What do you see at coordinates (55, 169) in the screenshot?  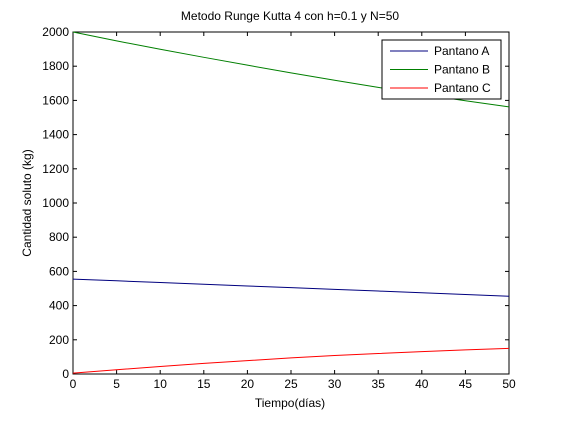 I see `y-tick-label: 1200` at bounding box center [55, 169].